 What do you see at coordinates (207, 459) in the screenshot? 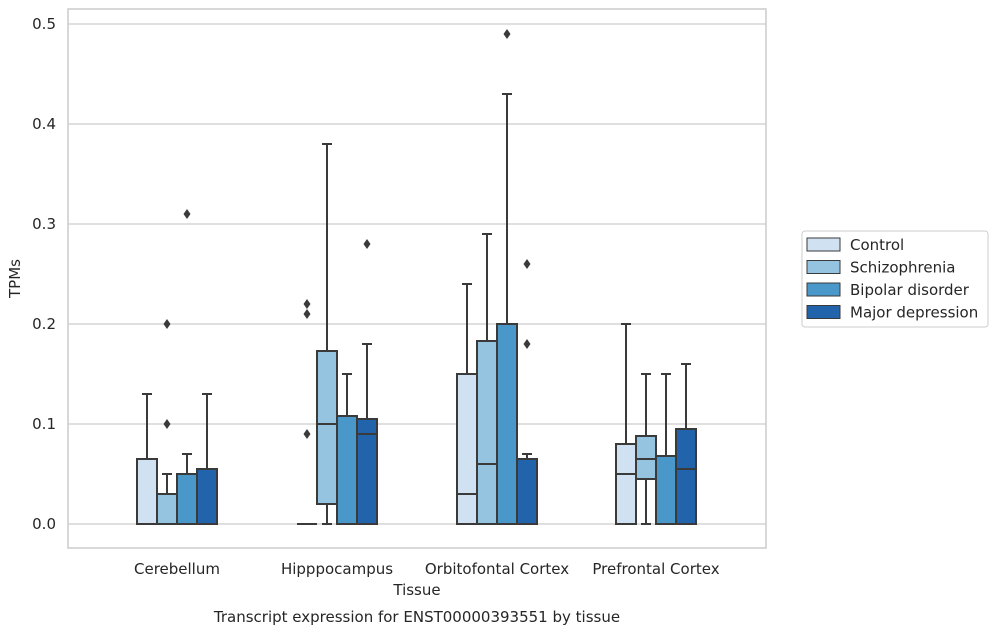
I see `box-major-depression-cerebellum` at bounding box center [207, 459].